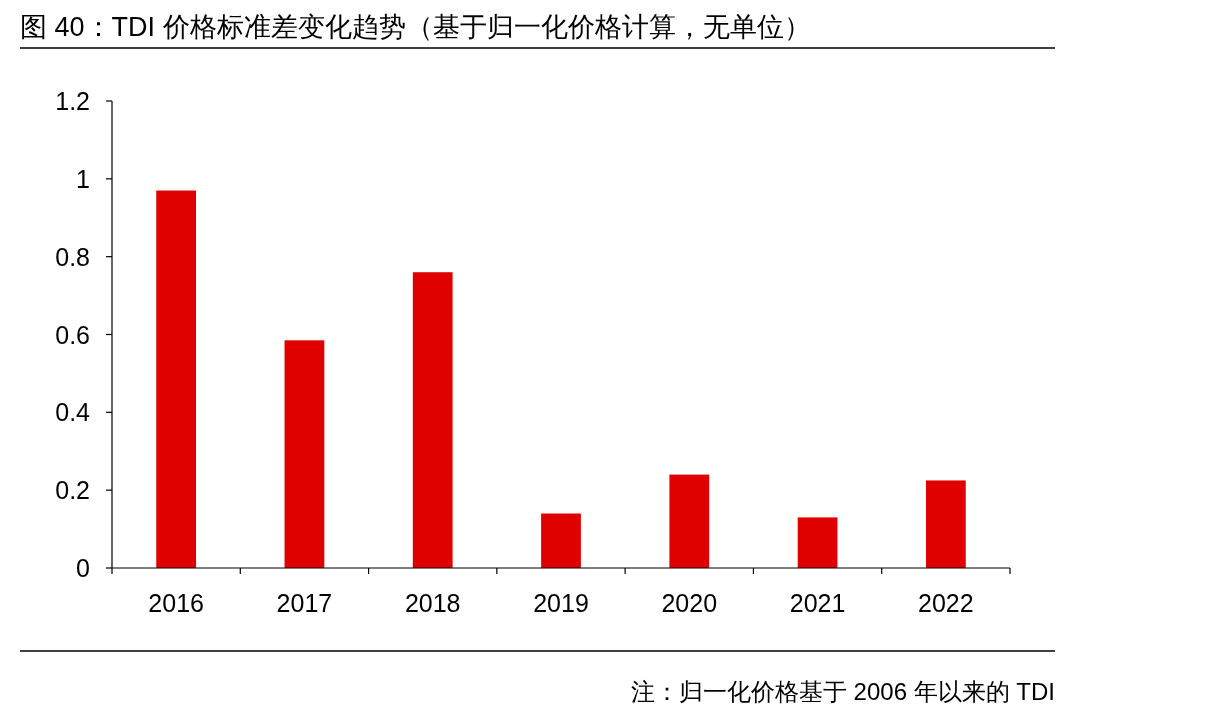 The width and height of the screenshot is (1210, 722). What do you see at coordinates (415, 27) in the screenshot?
I see `chart-title: 图 40：TDI 价格标准差变化趋势（基于归一化价格计算，无单位）` at bounding box center [415, 27].